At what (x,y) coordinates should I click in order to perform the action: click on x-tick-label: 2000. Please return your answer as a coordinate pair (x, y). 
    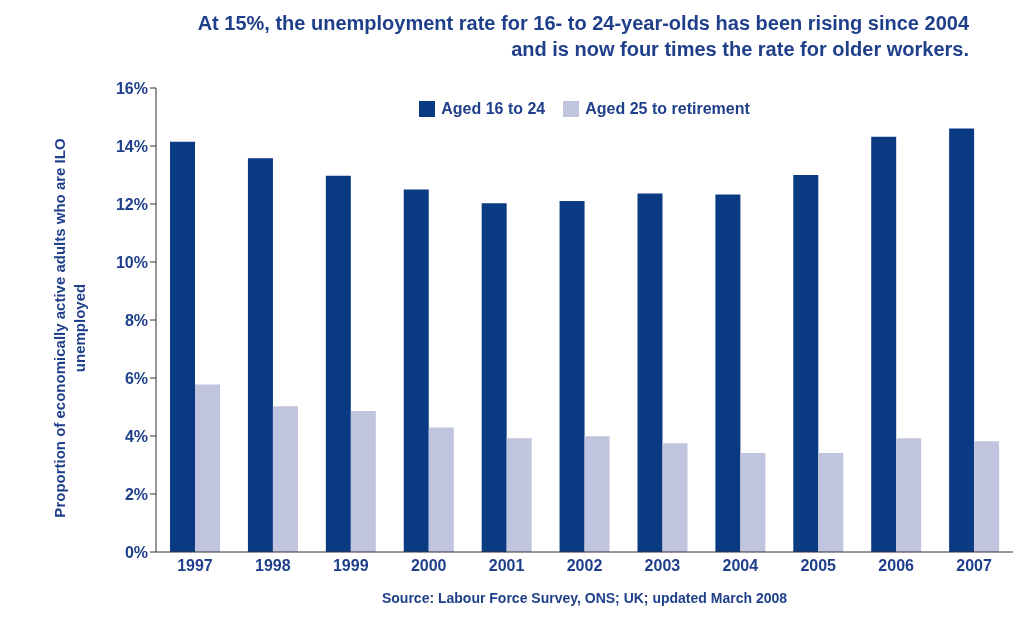
    Looking at the image, I should click on (428, 566).